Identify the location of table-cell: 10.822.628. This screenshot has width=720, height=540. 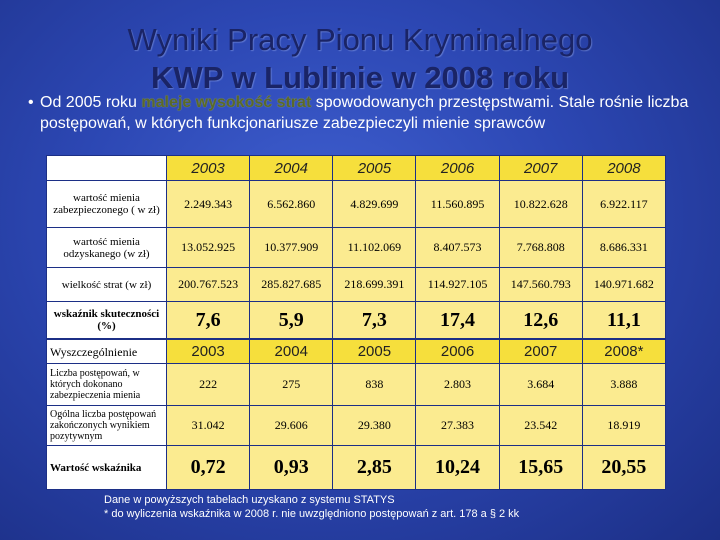
(540, 204).